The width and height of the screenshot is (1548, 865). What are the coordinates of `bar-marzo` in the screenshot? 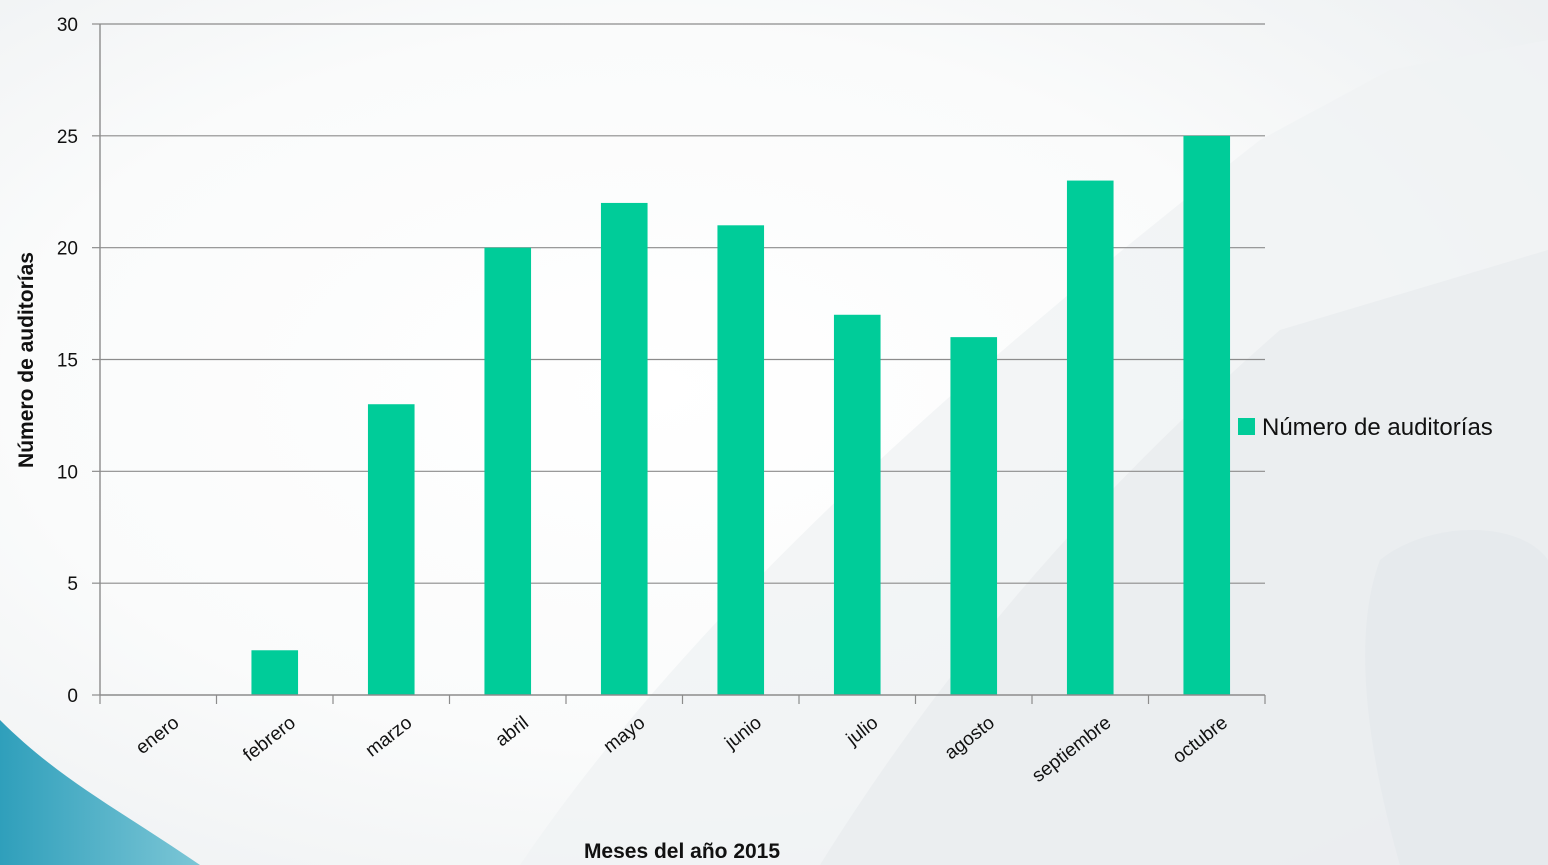 It's located at (391, 549).